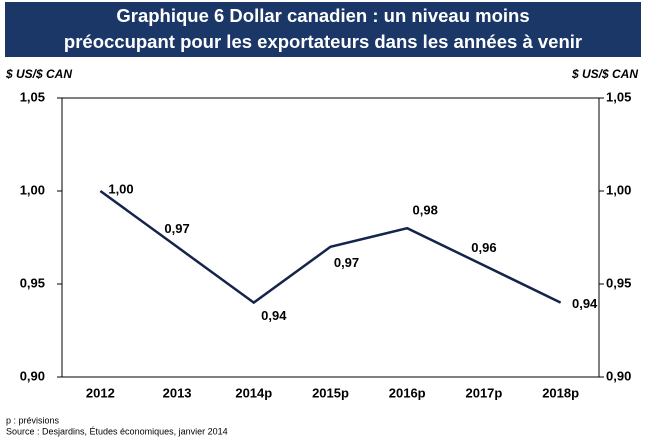 Image resolution: width=646 pixels, height=442 pixels. Describe the element at coordinates (38, 74) in the screenshot. I see `y-axis-title: $ US/$ CAN` at that location.